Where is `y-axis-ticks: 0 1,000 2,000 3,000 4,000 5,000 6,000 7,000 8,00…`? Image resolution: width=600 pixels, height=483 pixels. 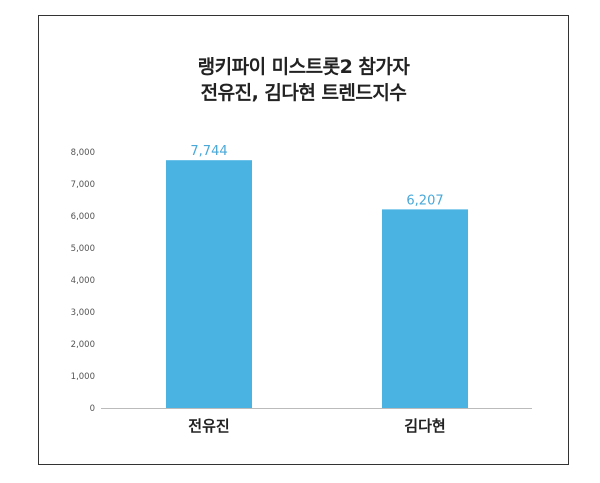
y-axis-ticks: 0 1,000 2,000 3,000 4,000 5,000 6,000 7,000 8,00… is located at coordinates (83, 281).